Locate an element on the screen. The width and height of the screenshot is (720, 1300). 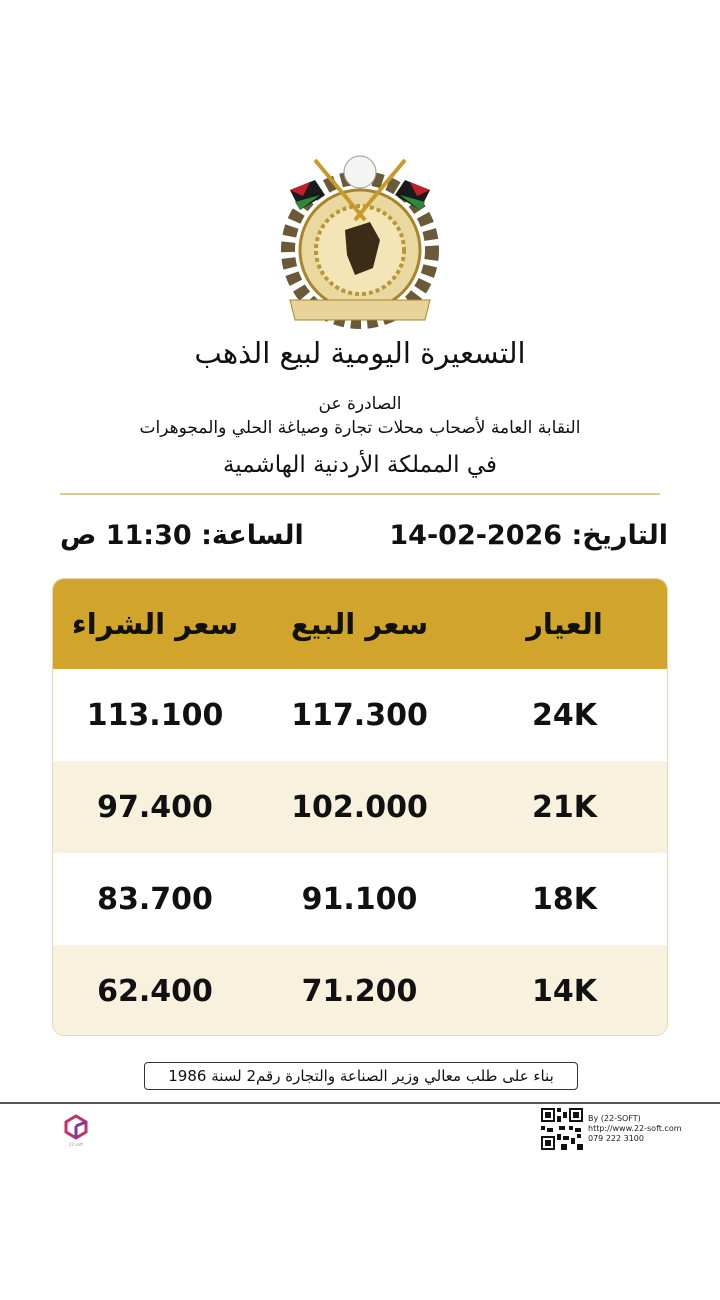
karat: 21K is located at coordinates (564, 807).